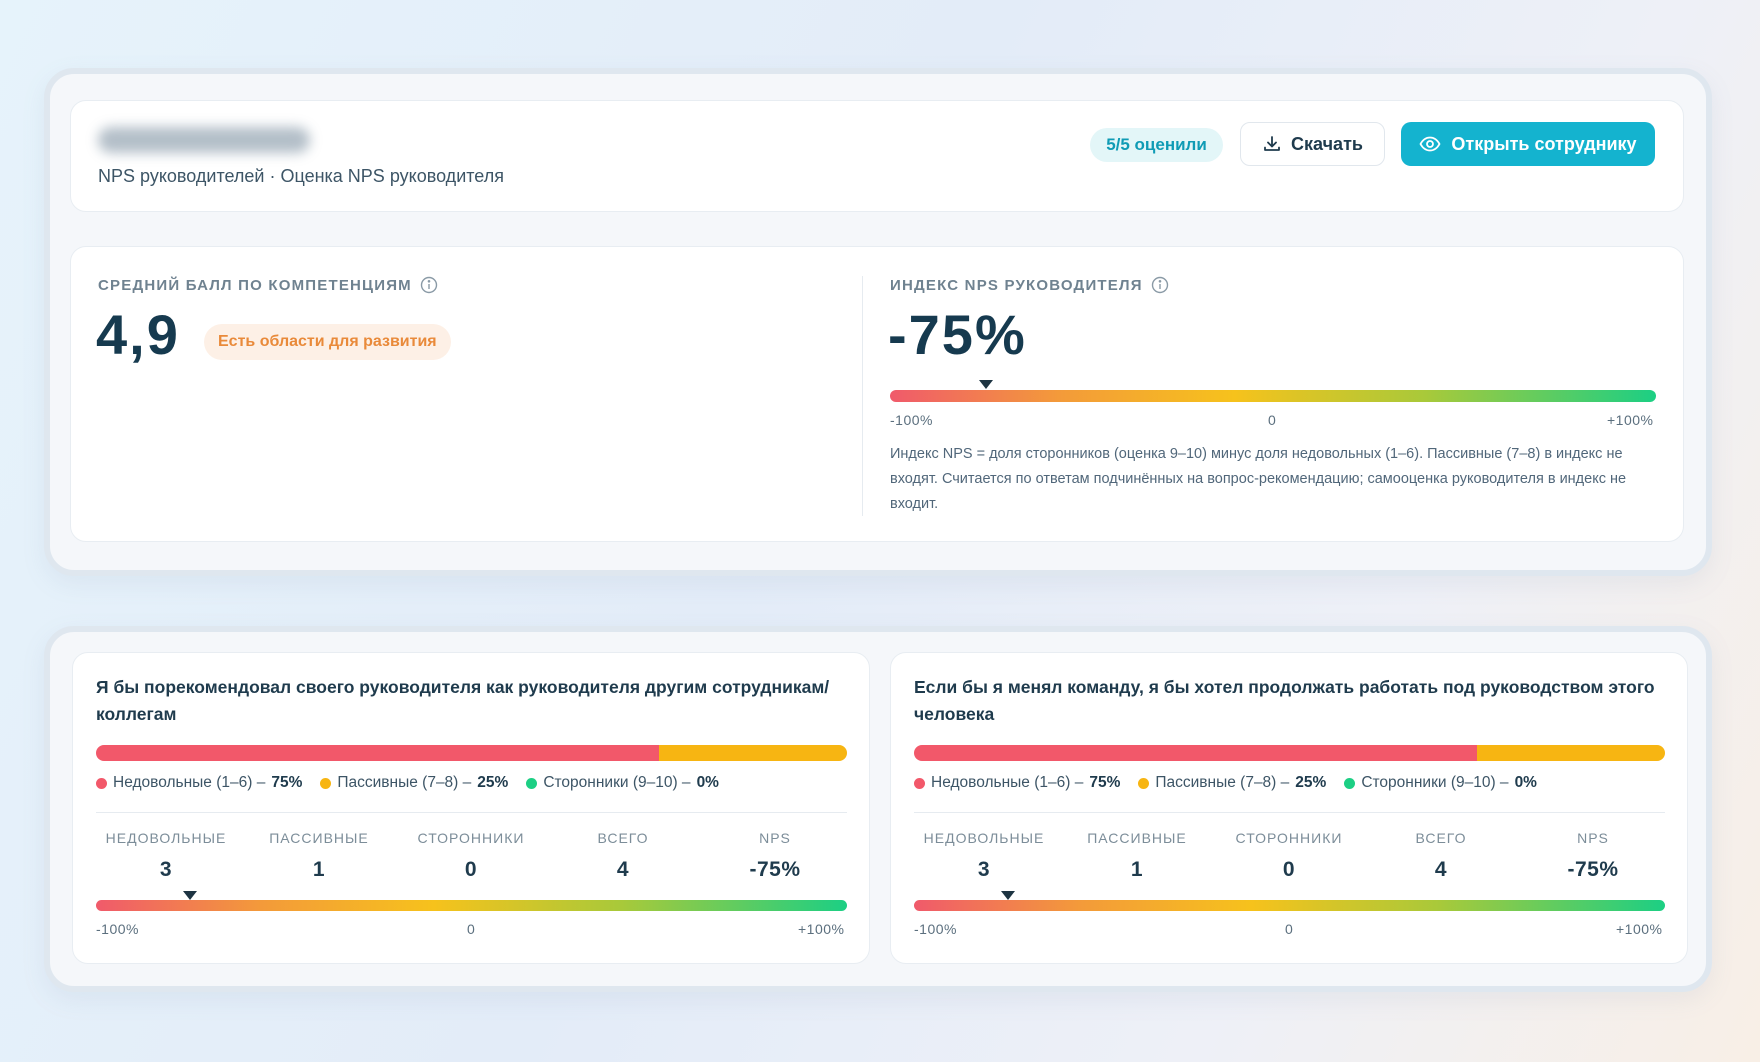  Describe the element at coordinates (1156, 145) in the screenshot. I see `rated-count-badge: 5/5 оценили` at that location.